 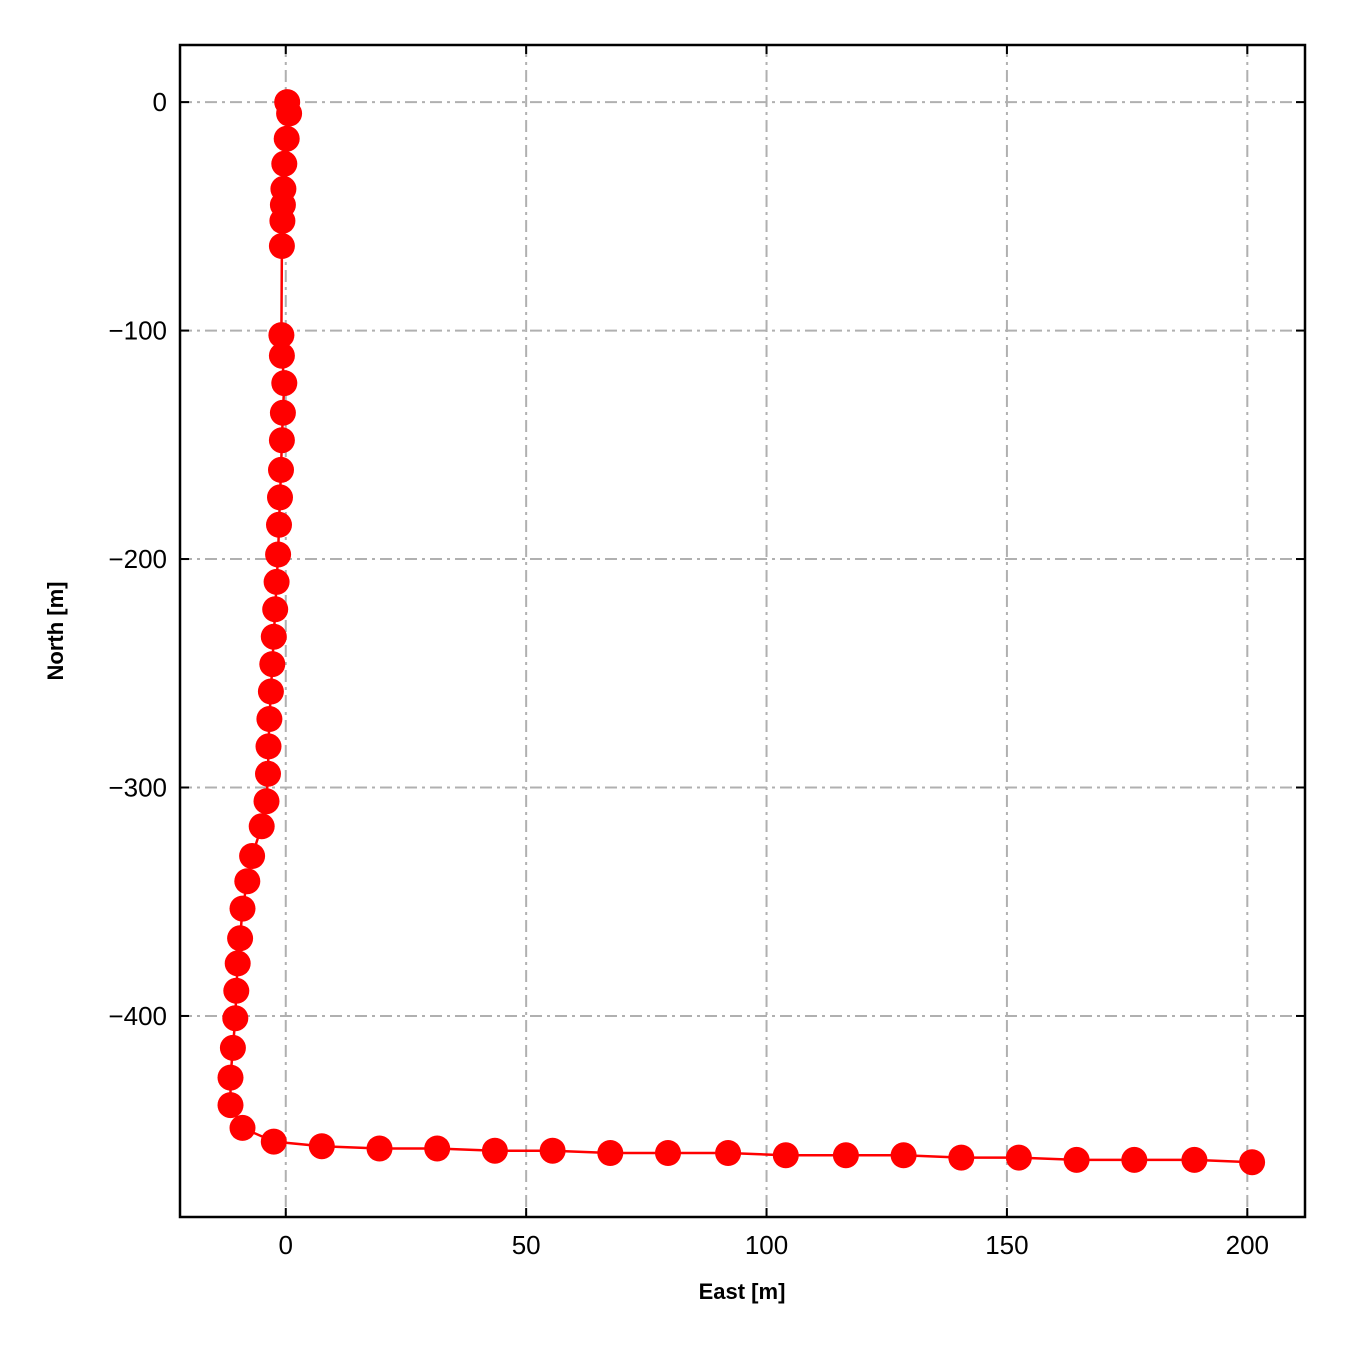 What do you see at coordinates (137, 787) in the screenshot?
I see `y-tick-label: −300` at bounding box center [137, 787].